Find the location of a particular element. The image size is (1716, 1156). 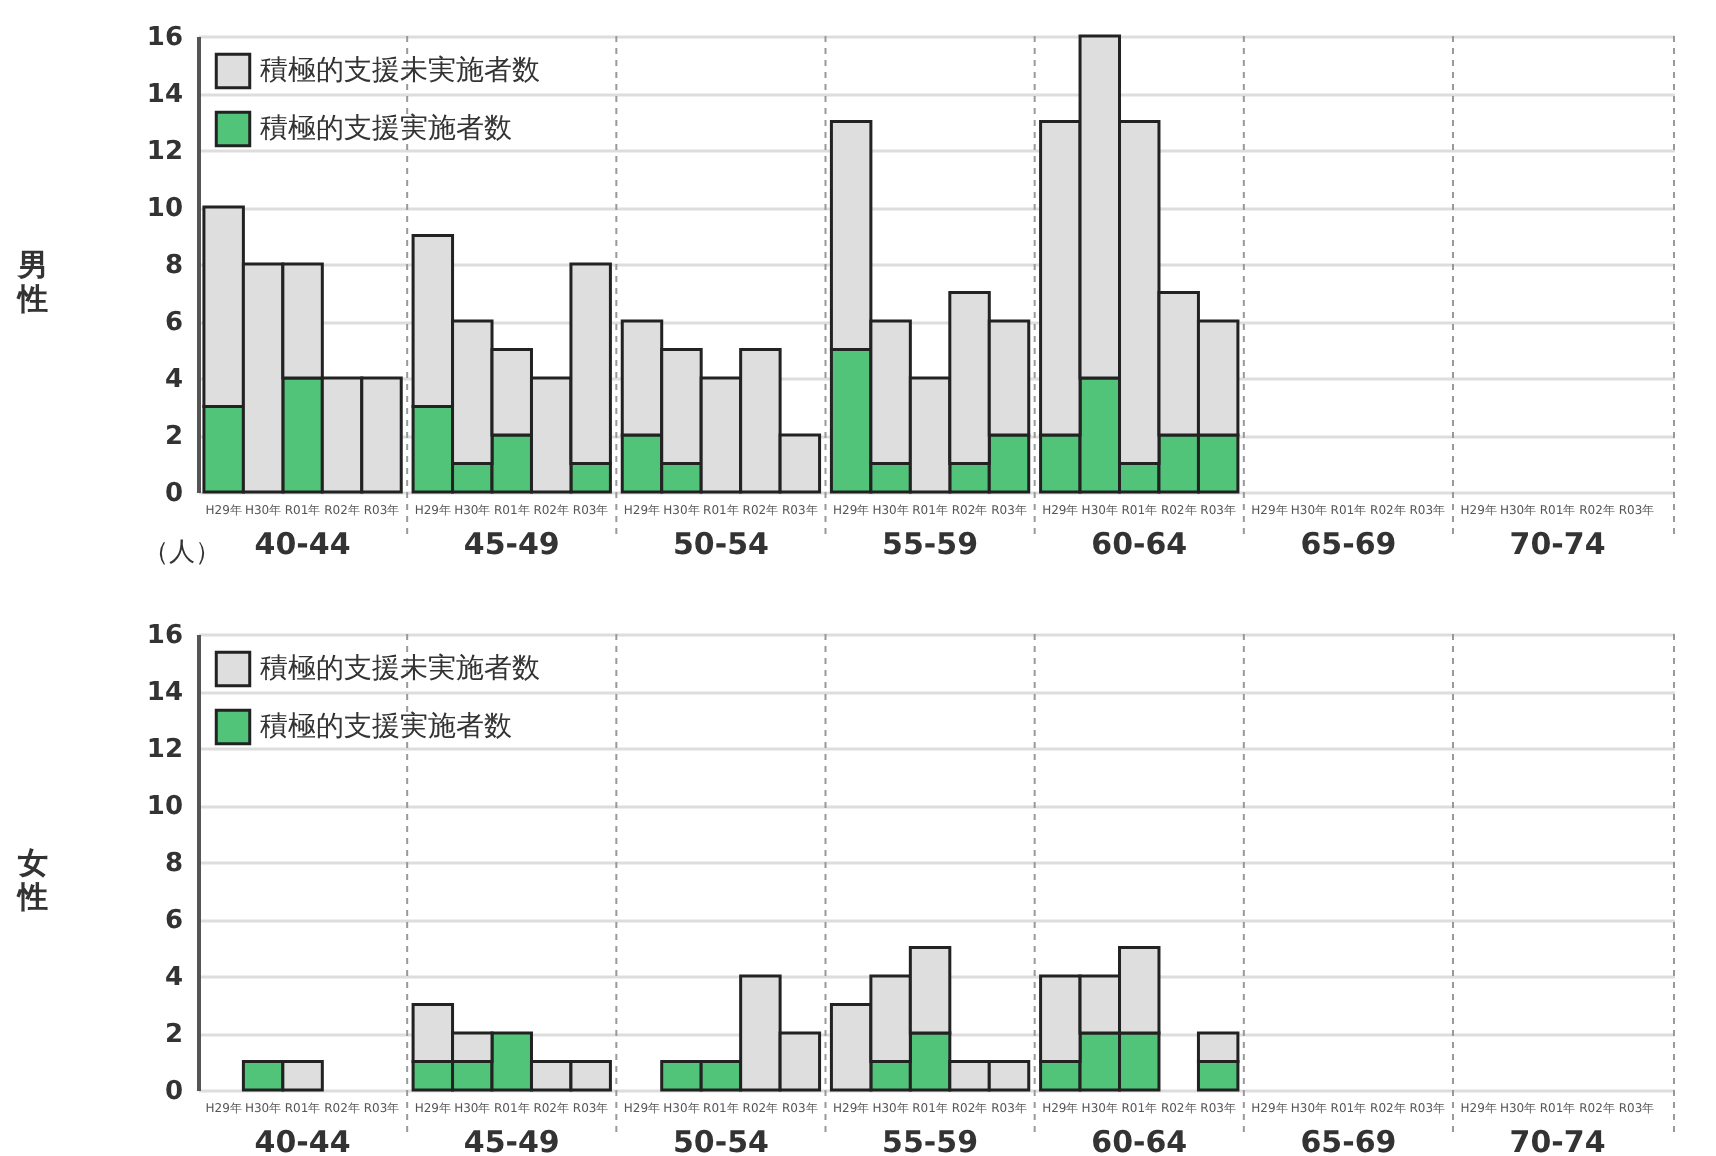

y-axis-title: 女性 is located at coordinates (31, 880).